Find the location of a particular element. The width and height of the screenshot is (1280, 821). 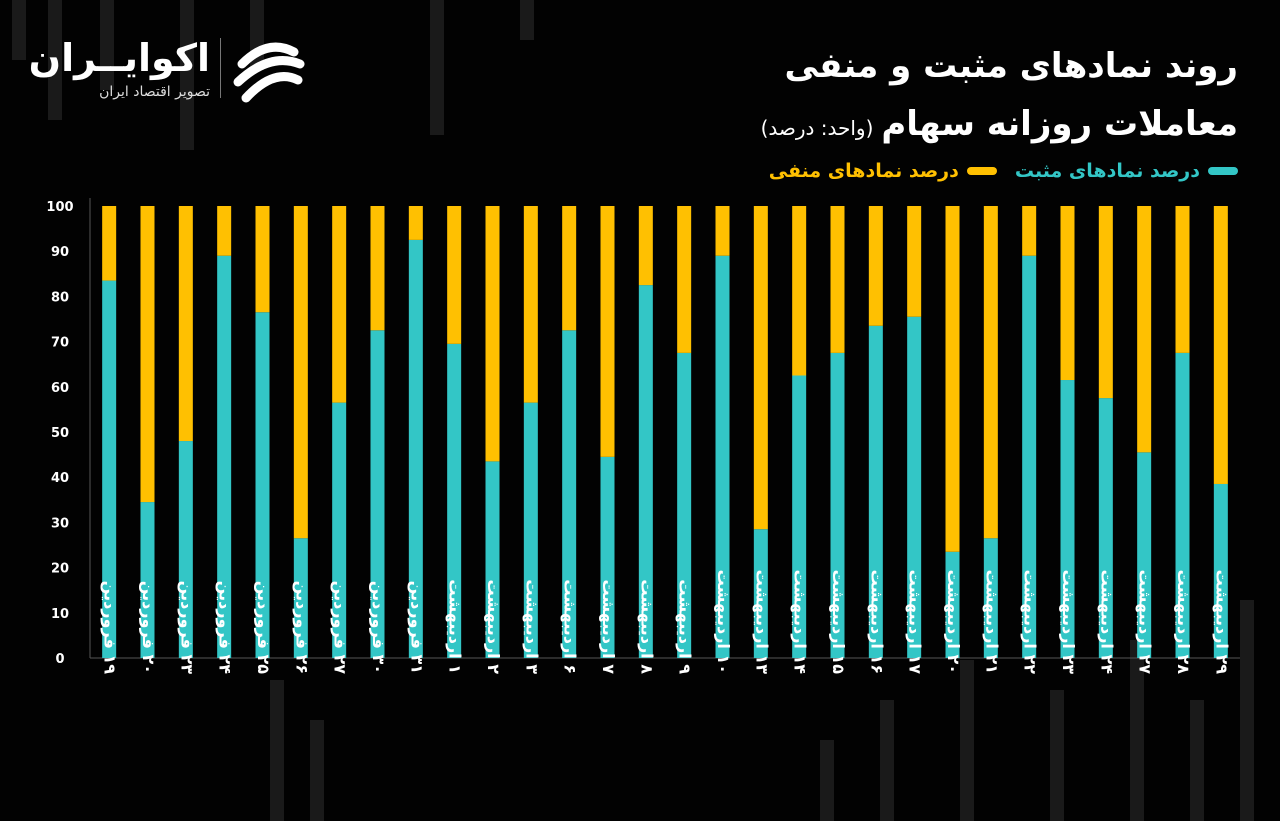

y-tick-label: 70 is located at coordinates (60, 343).